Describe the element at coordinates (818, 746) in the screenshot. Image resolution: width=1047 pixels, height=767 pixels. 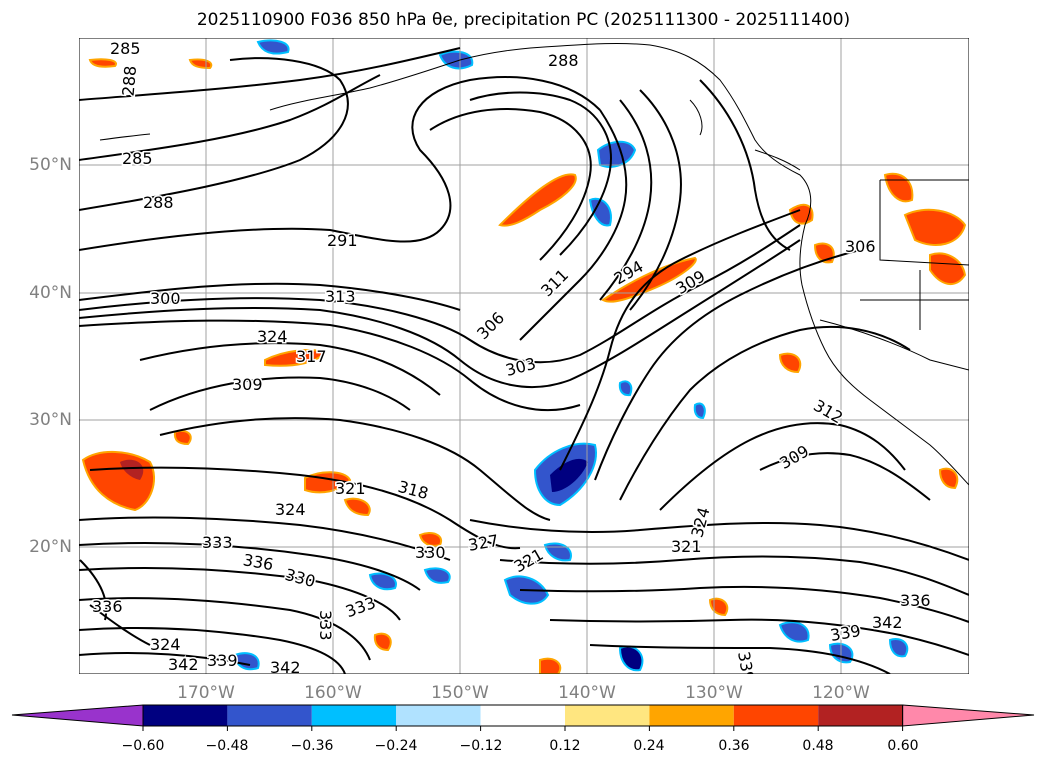
I see `colorbar-tick-label: 0.48` at that location.